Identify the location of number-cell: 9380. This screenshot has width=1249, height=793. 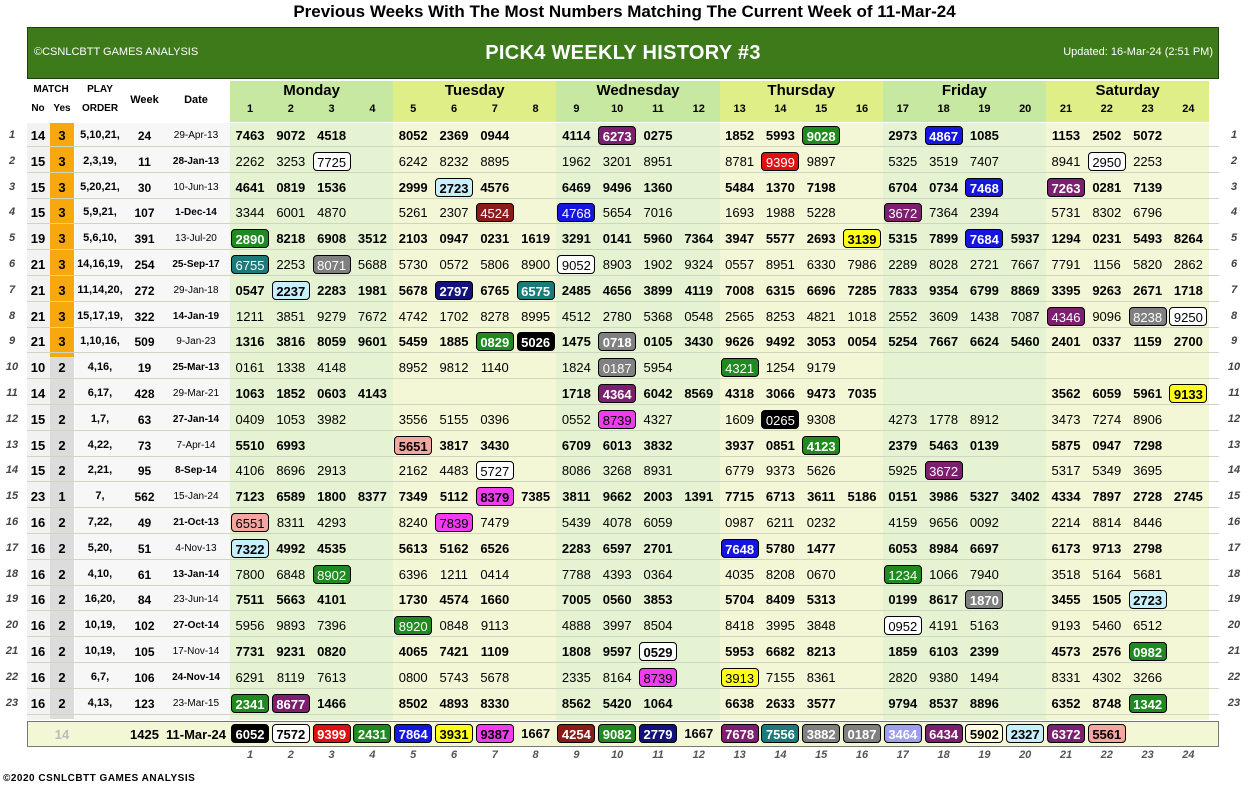
(944, 677).